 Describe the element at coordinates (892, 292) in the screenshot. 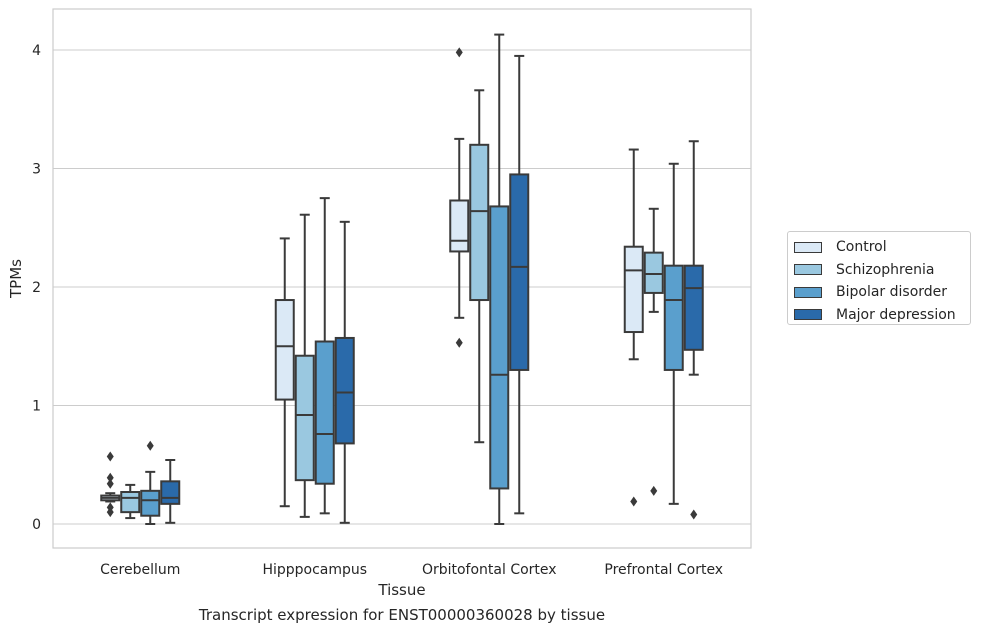

I see `legend-label: Bipolar disorder` at that location.